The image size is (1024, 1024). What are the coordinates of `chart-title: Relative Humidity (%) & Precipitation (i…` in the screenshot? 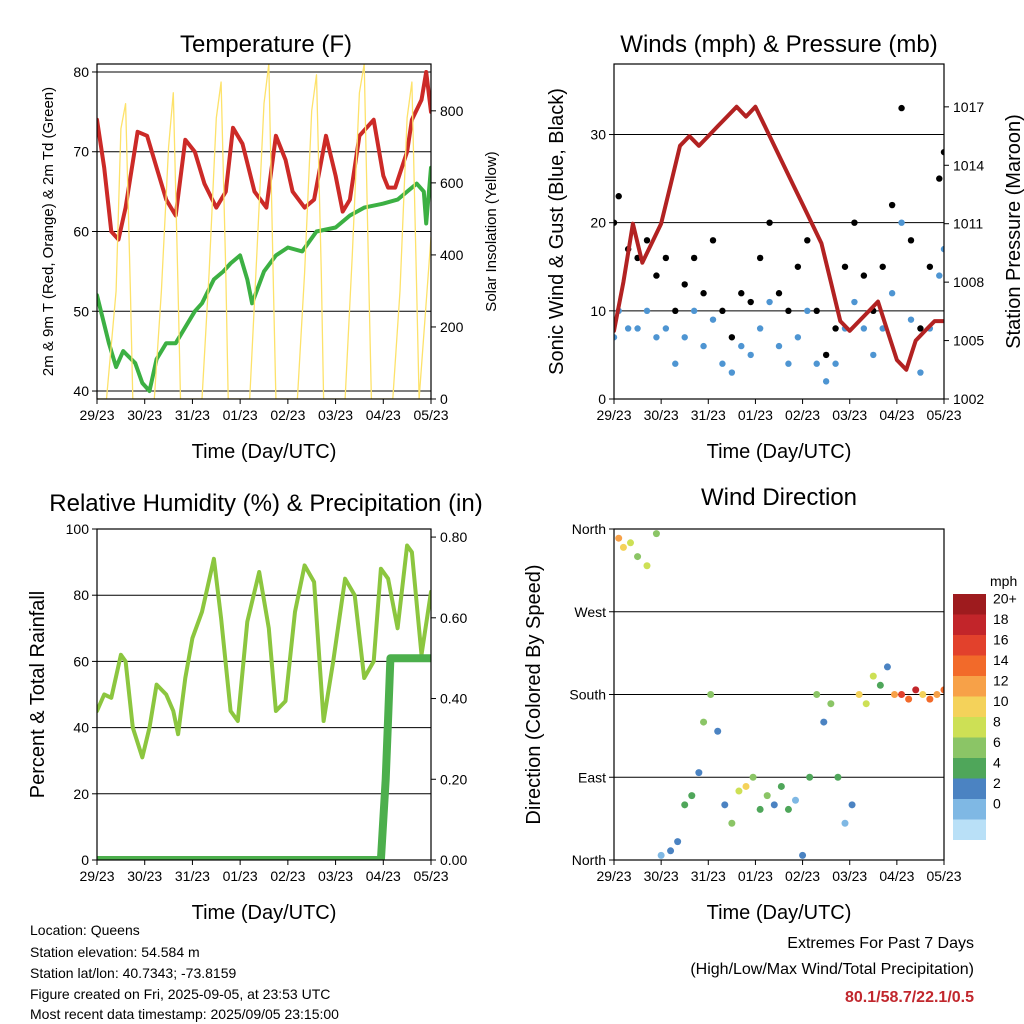 It's located at (265, 503).